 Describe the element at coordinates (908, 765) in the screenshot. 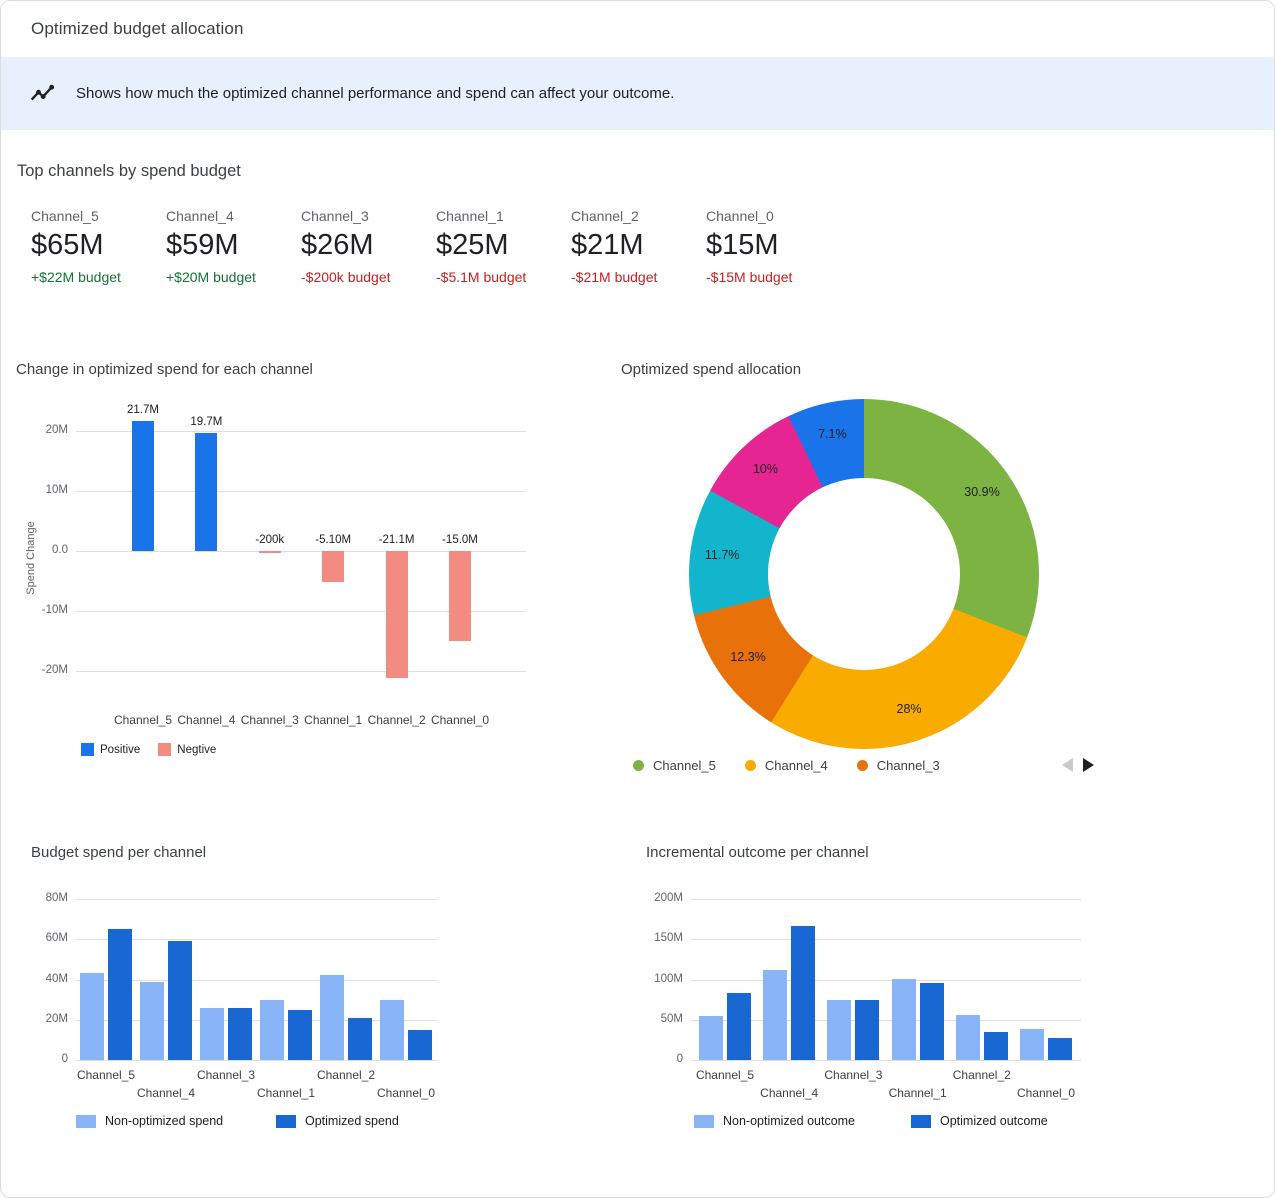

I see `legend-label: Channel_3` at that location.